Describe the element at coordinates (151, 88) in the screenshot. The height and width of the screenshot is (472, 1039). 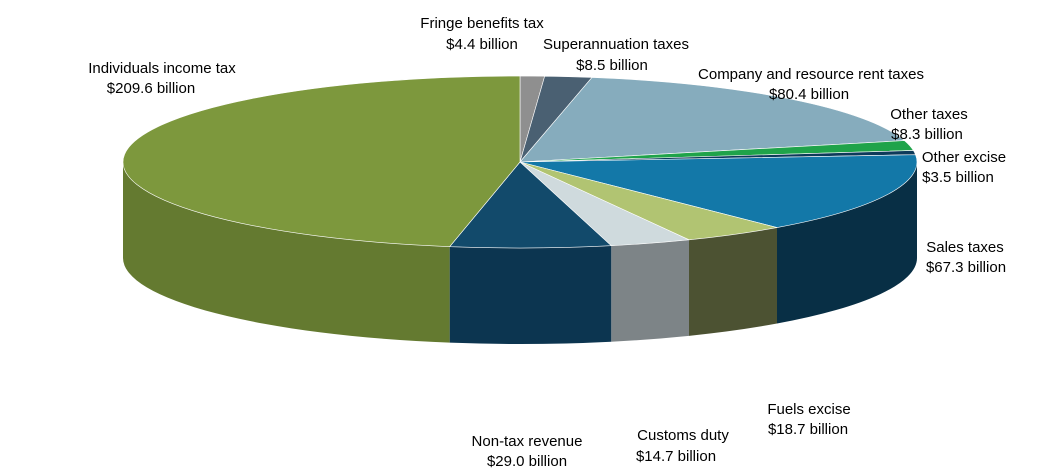
I see `value-individuals-income-tax: $209.6 billion` at that location.